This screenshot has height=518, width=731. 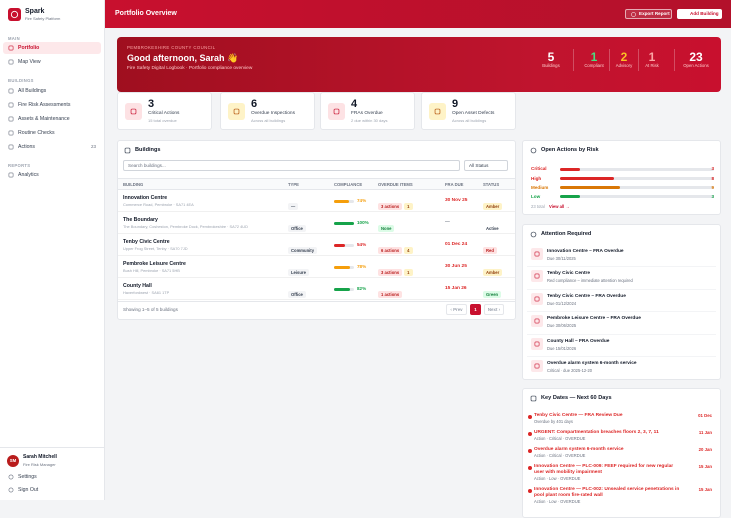 What do you see at coordinates (561, 258) in the screenshot?
I see `attention-detail: Due 30/11/2025` at bounding box center [561, 258].